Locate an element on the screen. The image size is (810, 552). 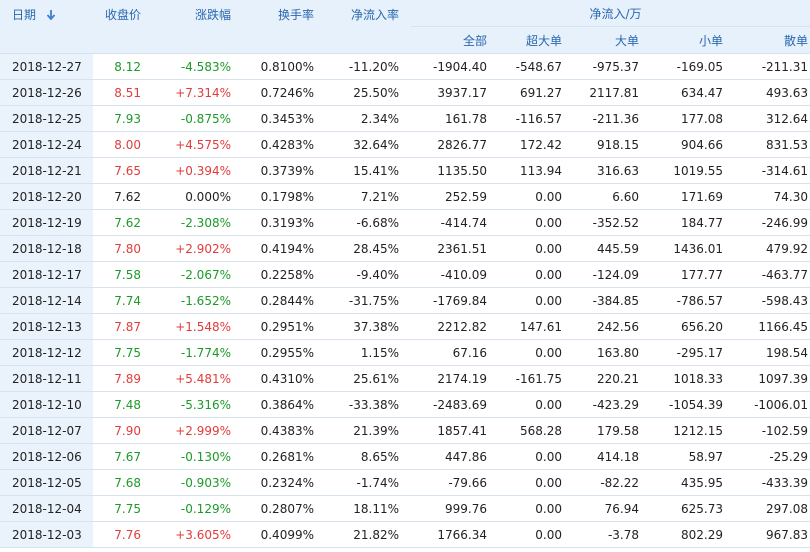
cell-date: 2018-12-14 is located at coordinates (46, 300).